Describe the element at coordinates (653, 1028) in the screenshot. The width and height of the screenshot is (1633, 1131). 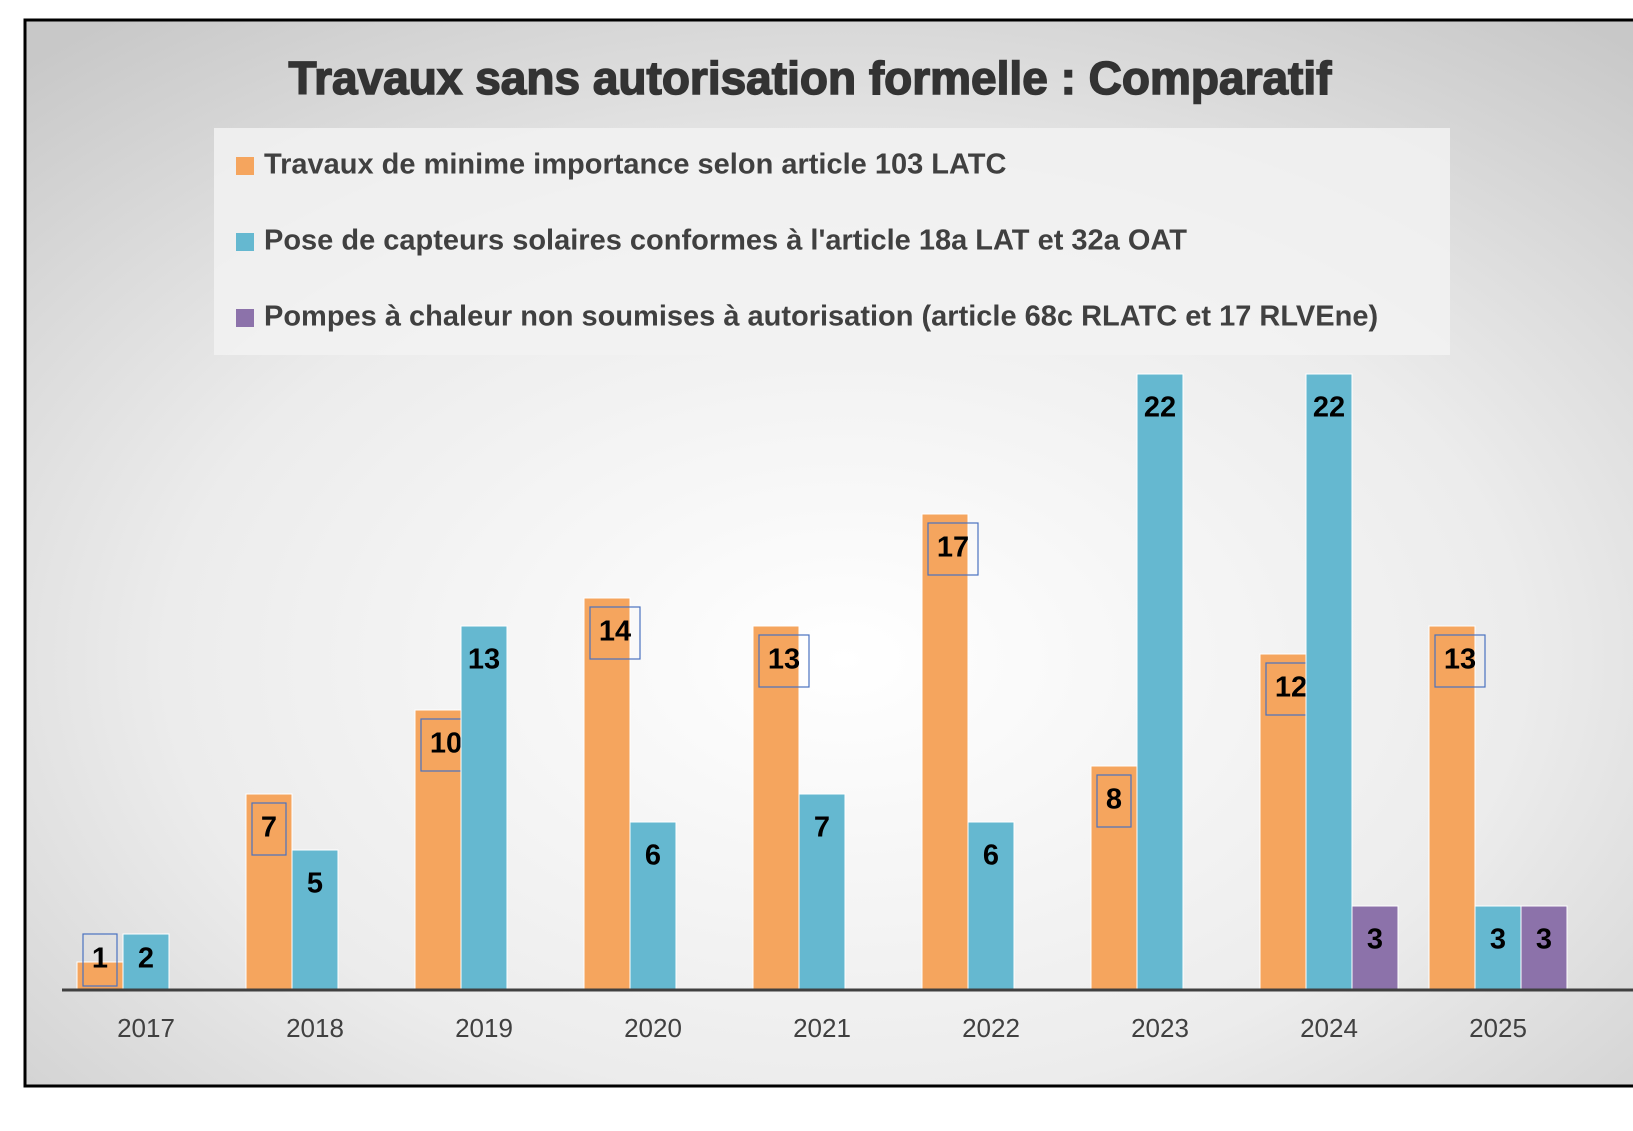
I see `x-tick-label: 2020` at that location.